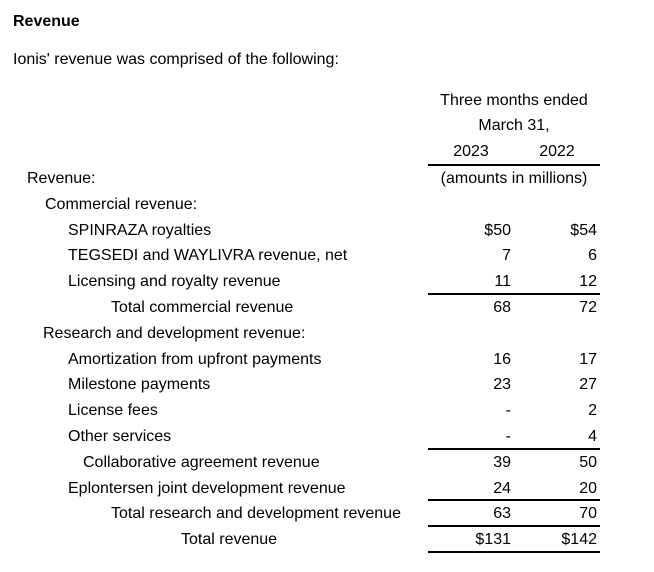  Describe the element at coordinates (208, 256) in the screenshot. I see `row-label: TEGSEDI and WAYLIVRA revenue, net` at that location.